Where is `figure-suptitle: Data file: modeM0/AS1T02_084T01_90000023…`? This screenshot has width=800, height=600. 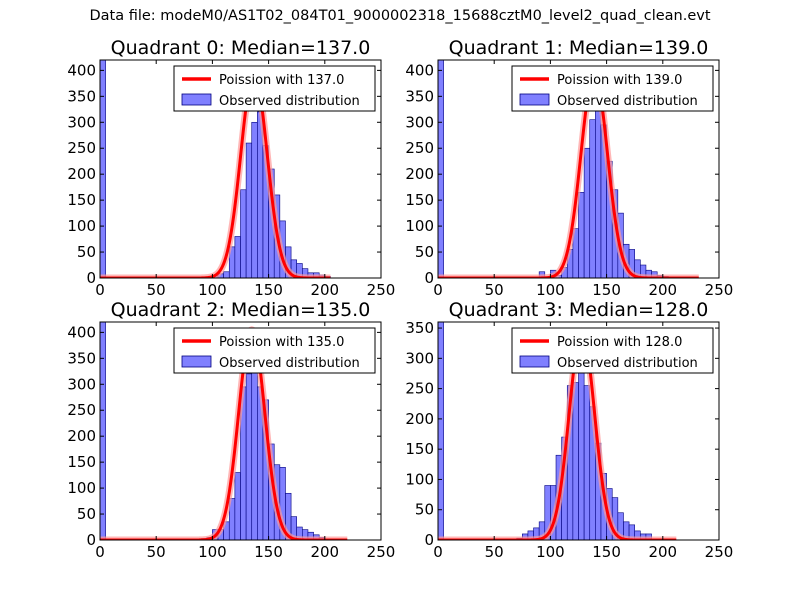 figure-suptitle: Data file: modeM0/AS1T02_084T01_90000023… is located at coordinates (400, 16).